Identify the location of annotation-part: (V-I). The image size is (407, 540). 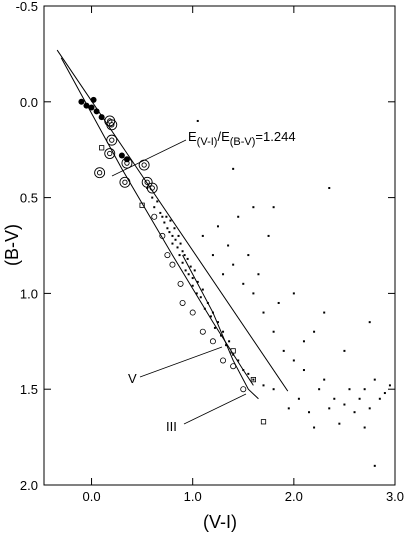
(207, 142).